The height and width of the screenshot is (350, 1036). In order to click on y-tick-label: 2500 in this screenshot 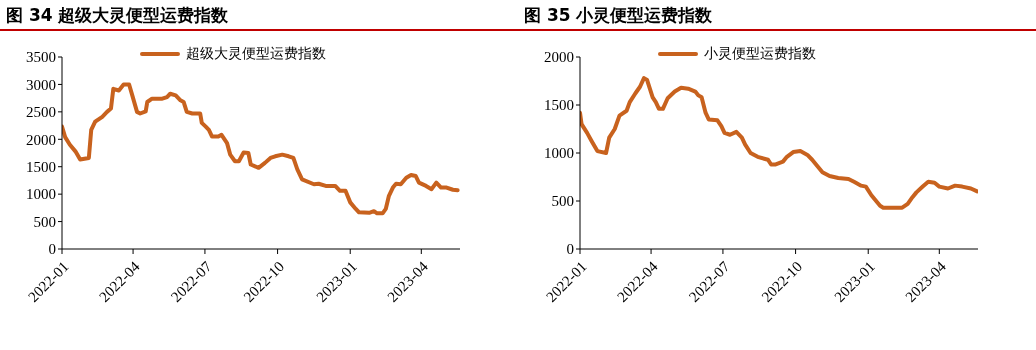, I will do `click(41, 112)`.